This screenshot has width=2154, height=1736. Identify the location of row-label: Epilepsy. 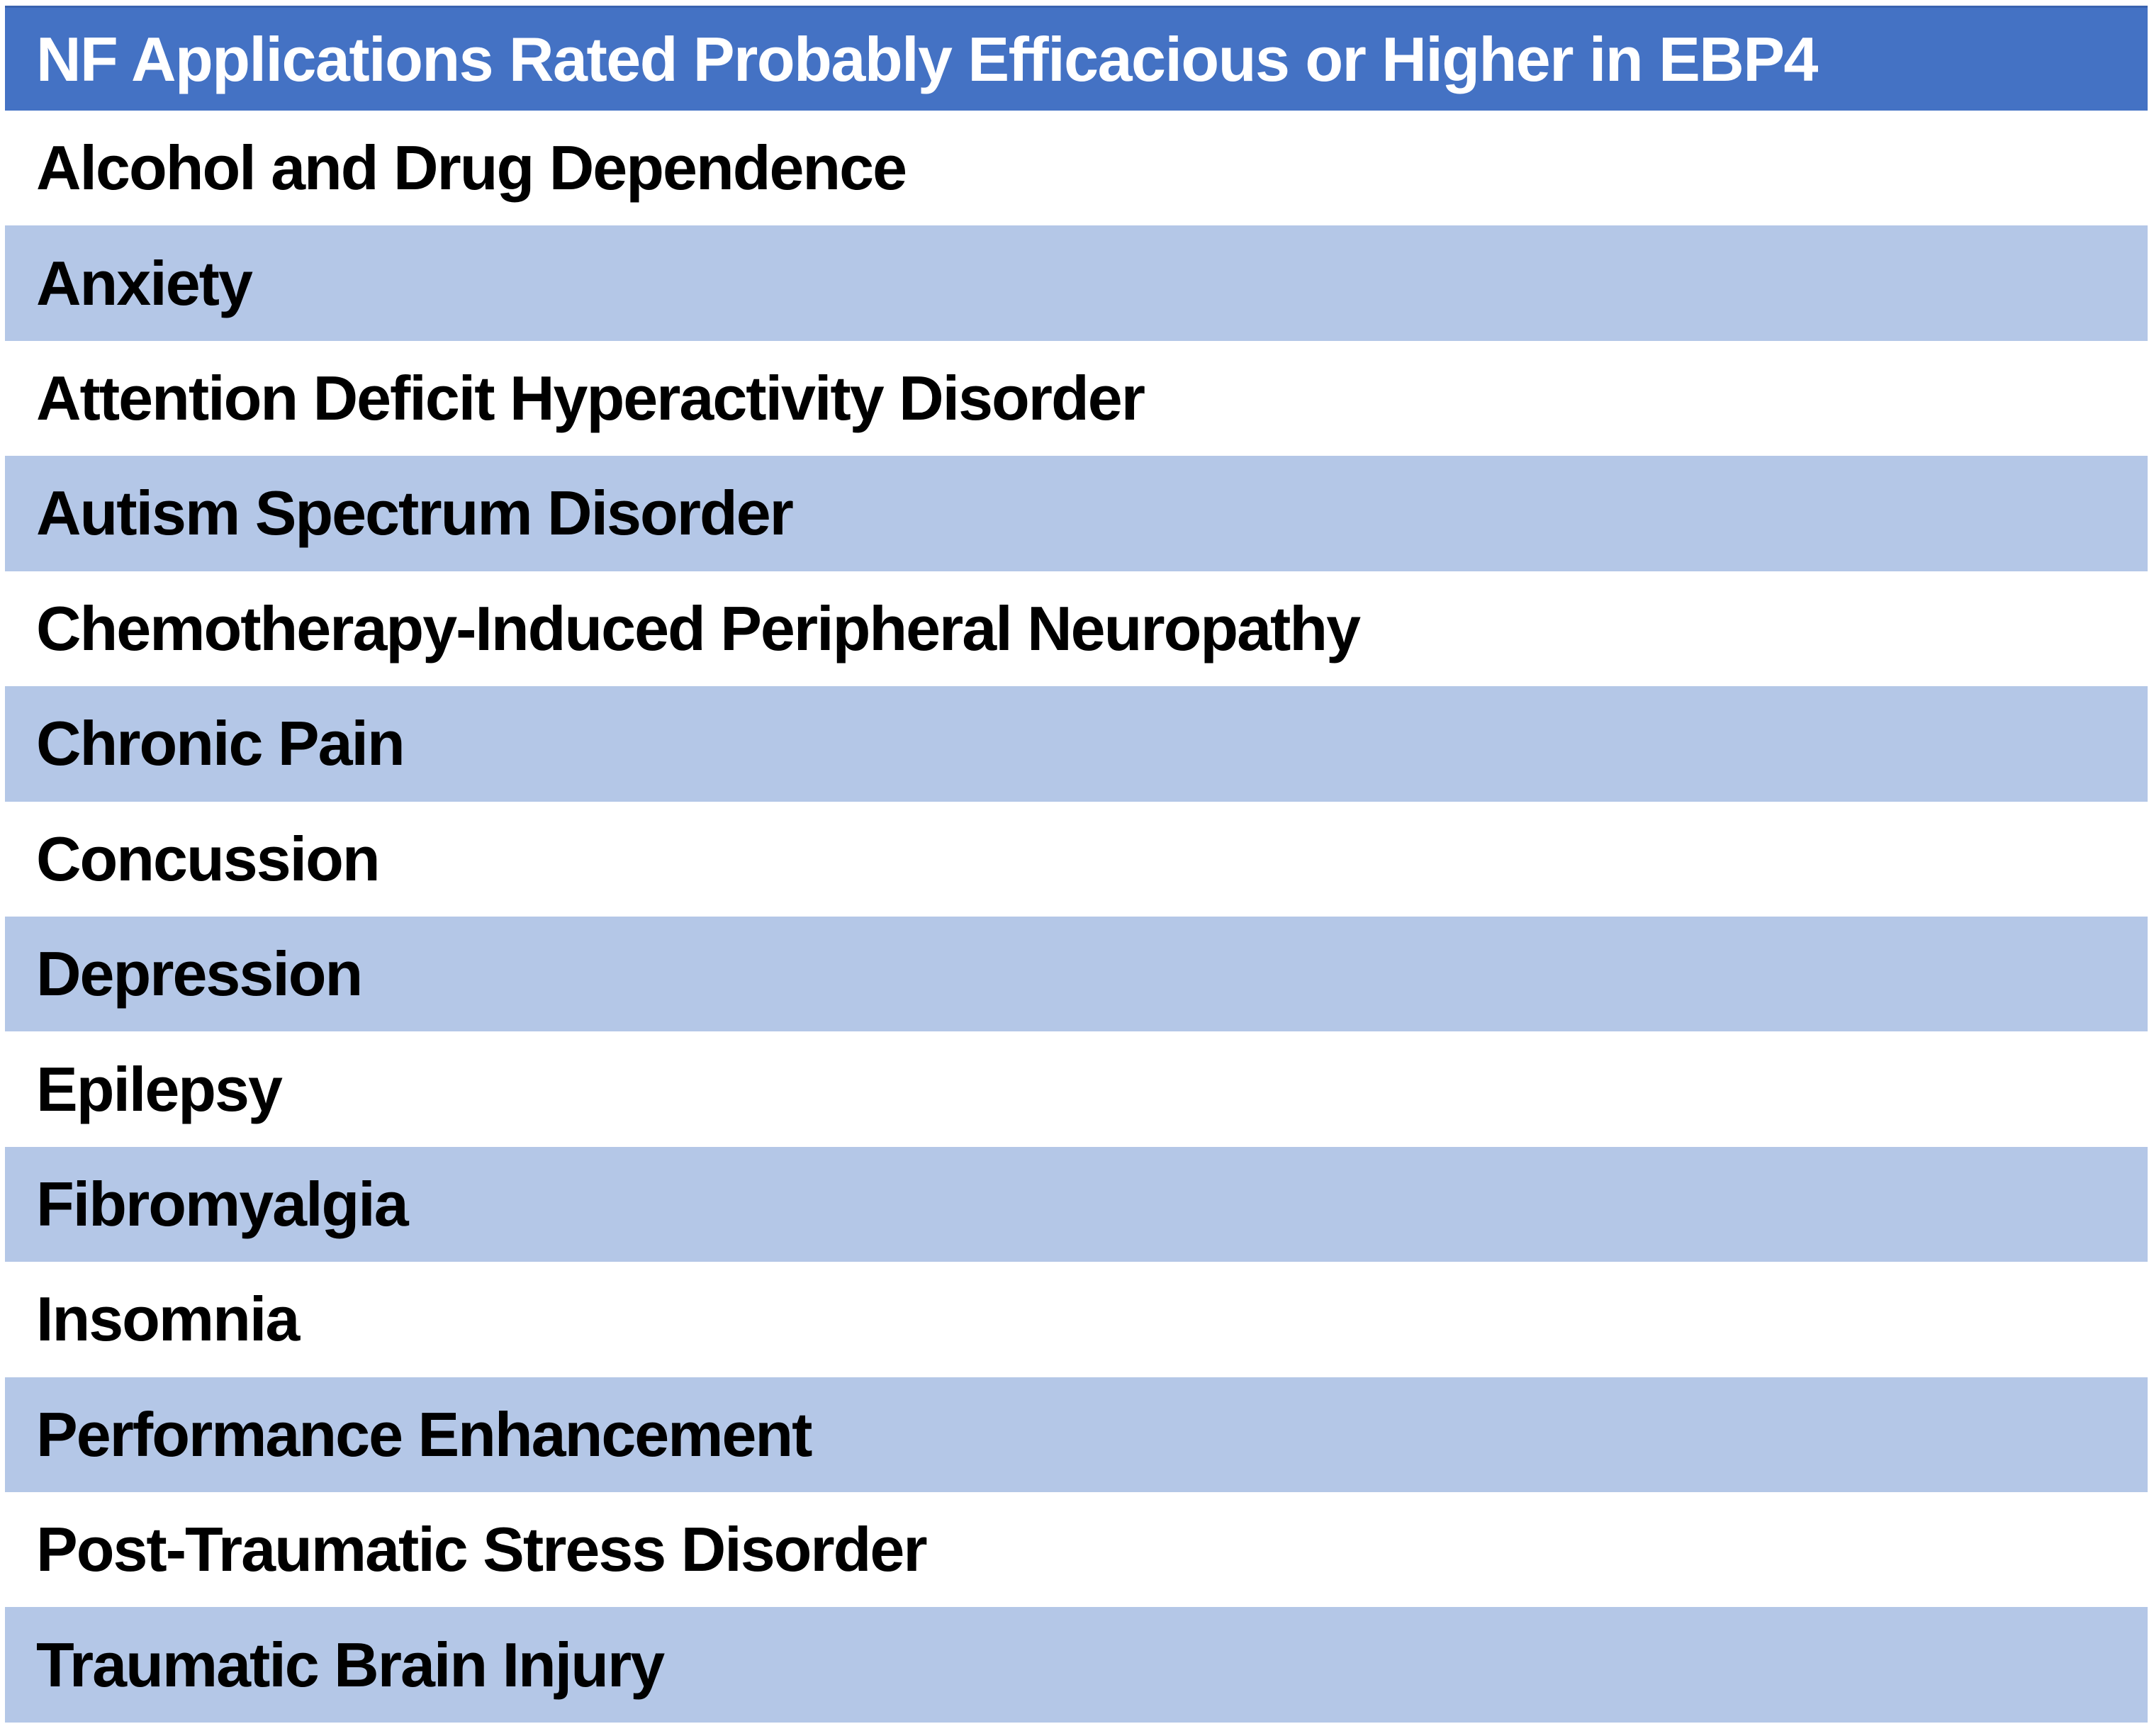
(159, 1088).